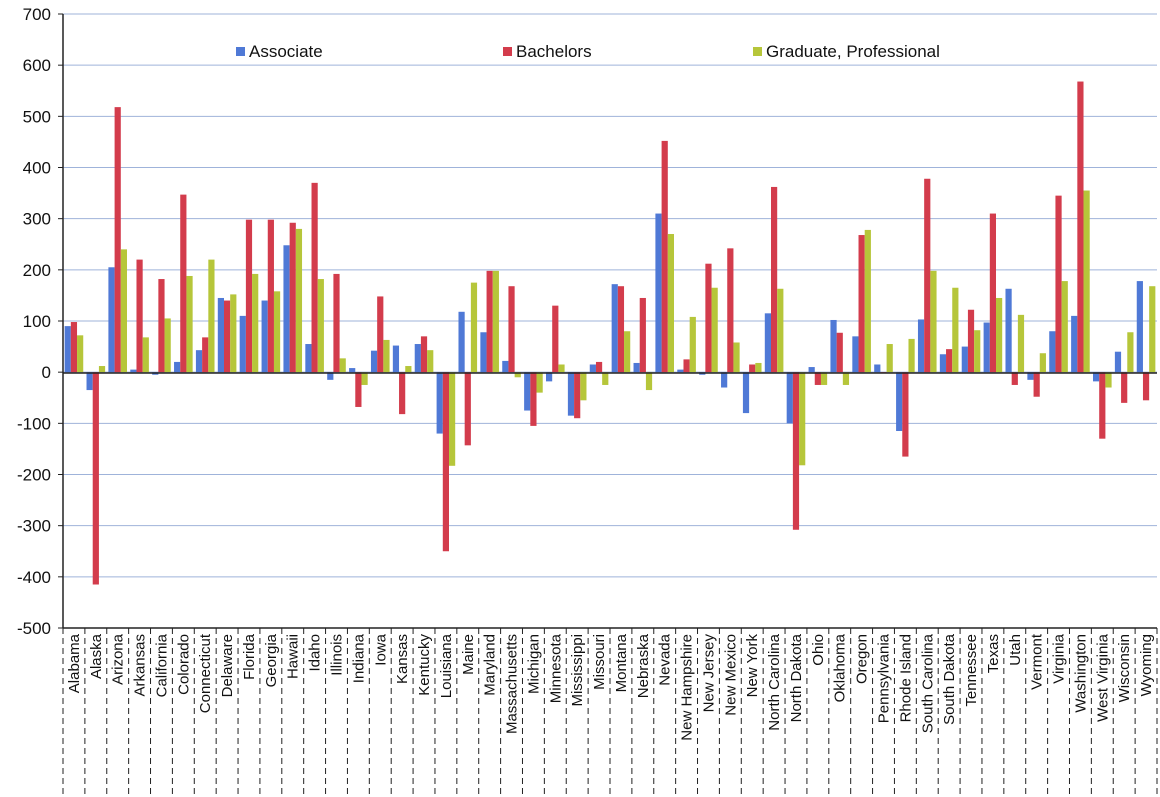 This screenshot has height=797, width=1160. What do you see at coordinates (145, 355) in the screenshot?
I see `bar-graduate-professional-arkansas` at bounding box center [145, 355].